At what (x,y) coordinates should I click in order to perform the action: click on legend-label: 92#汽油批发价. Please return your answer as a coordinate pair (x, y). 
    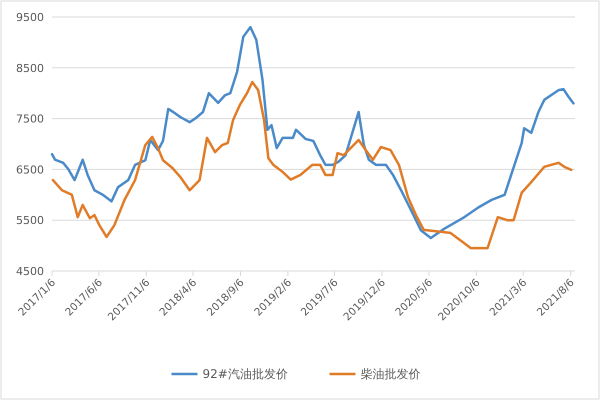
    Looking at the image, I should click on (245, 374).